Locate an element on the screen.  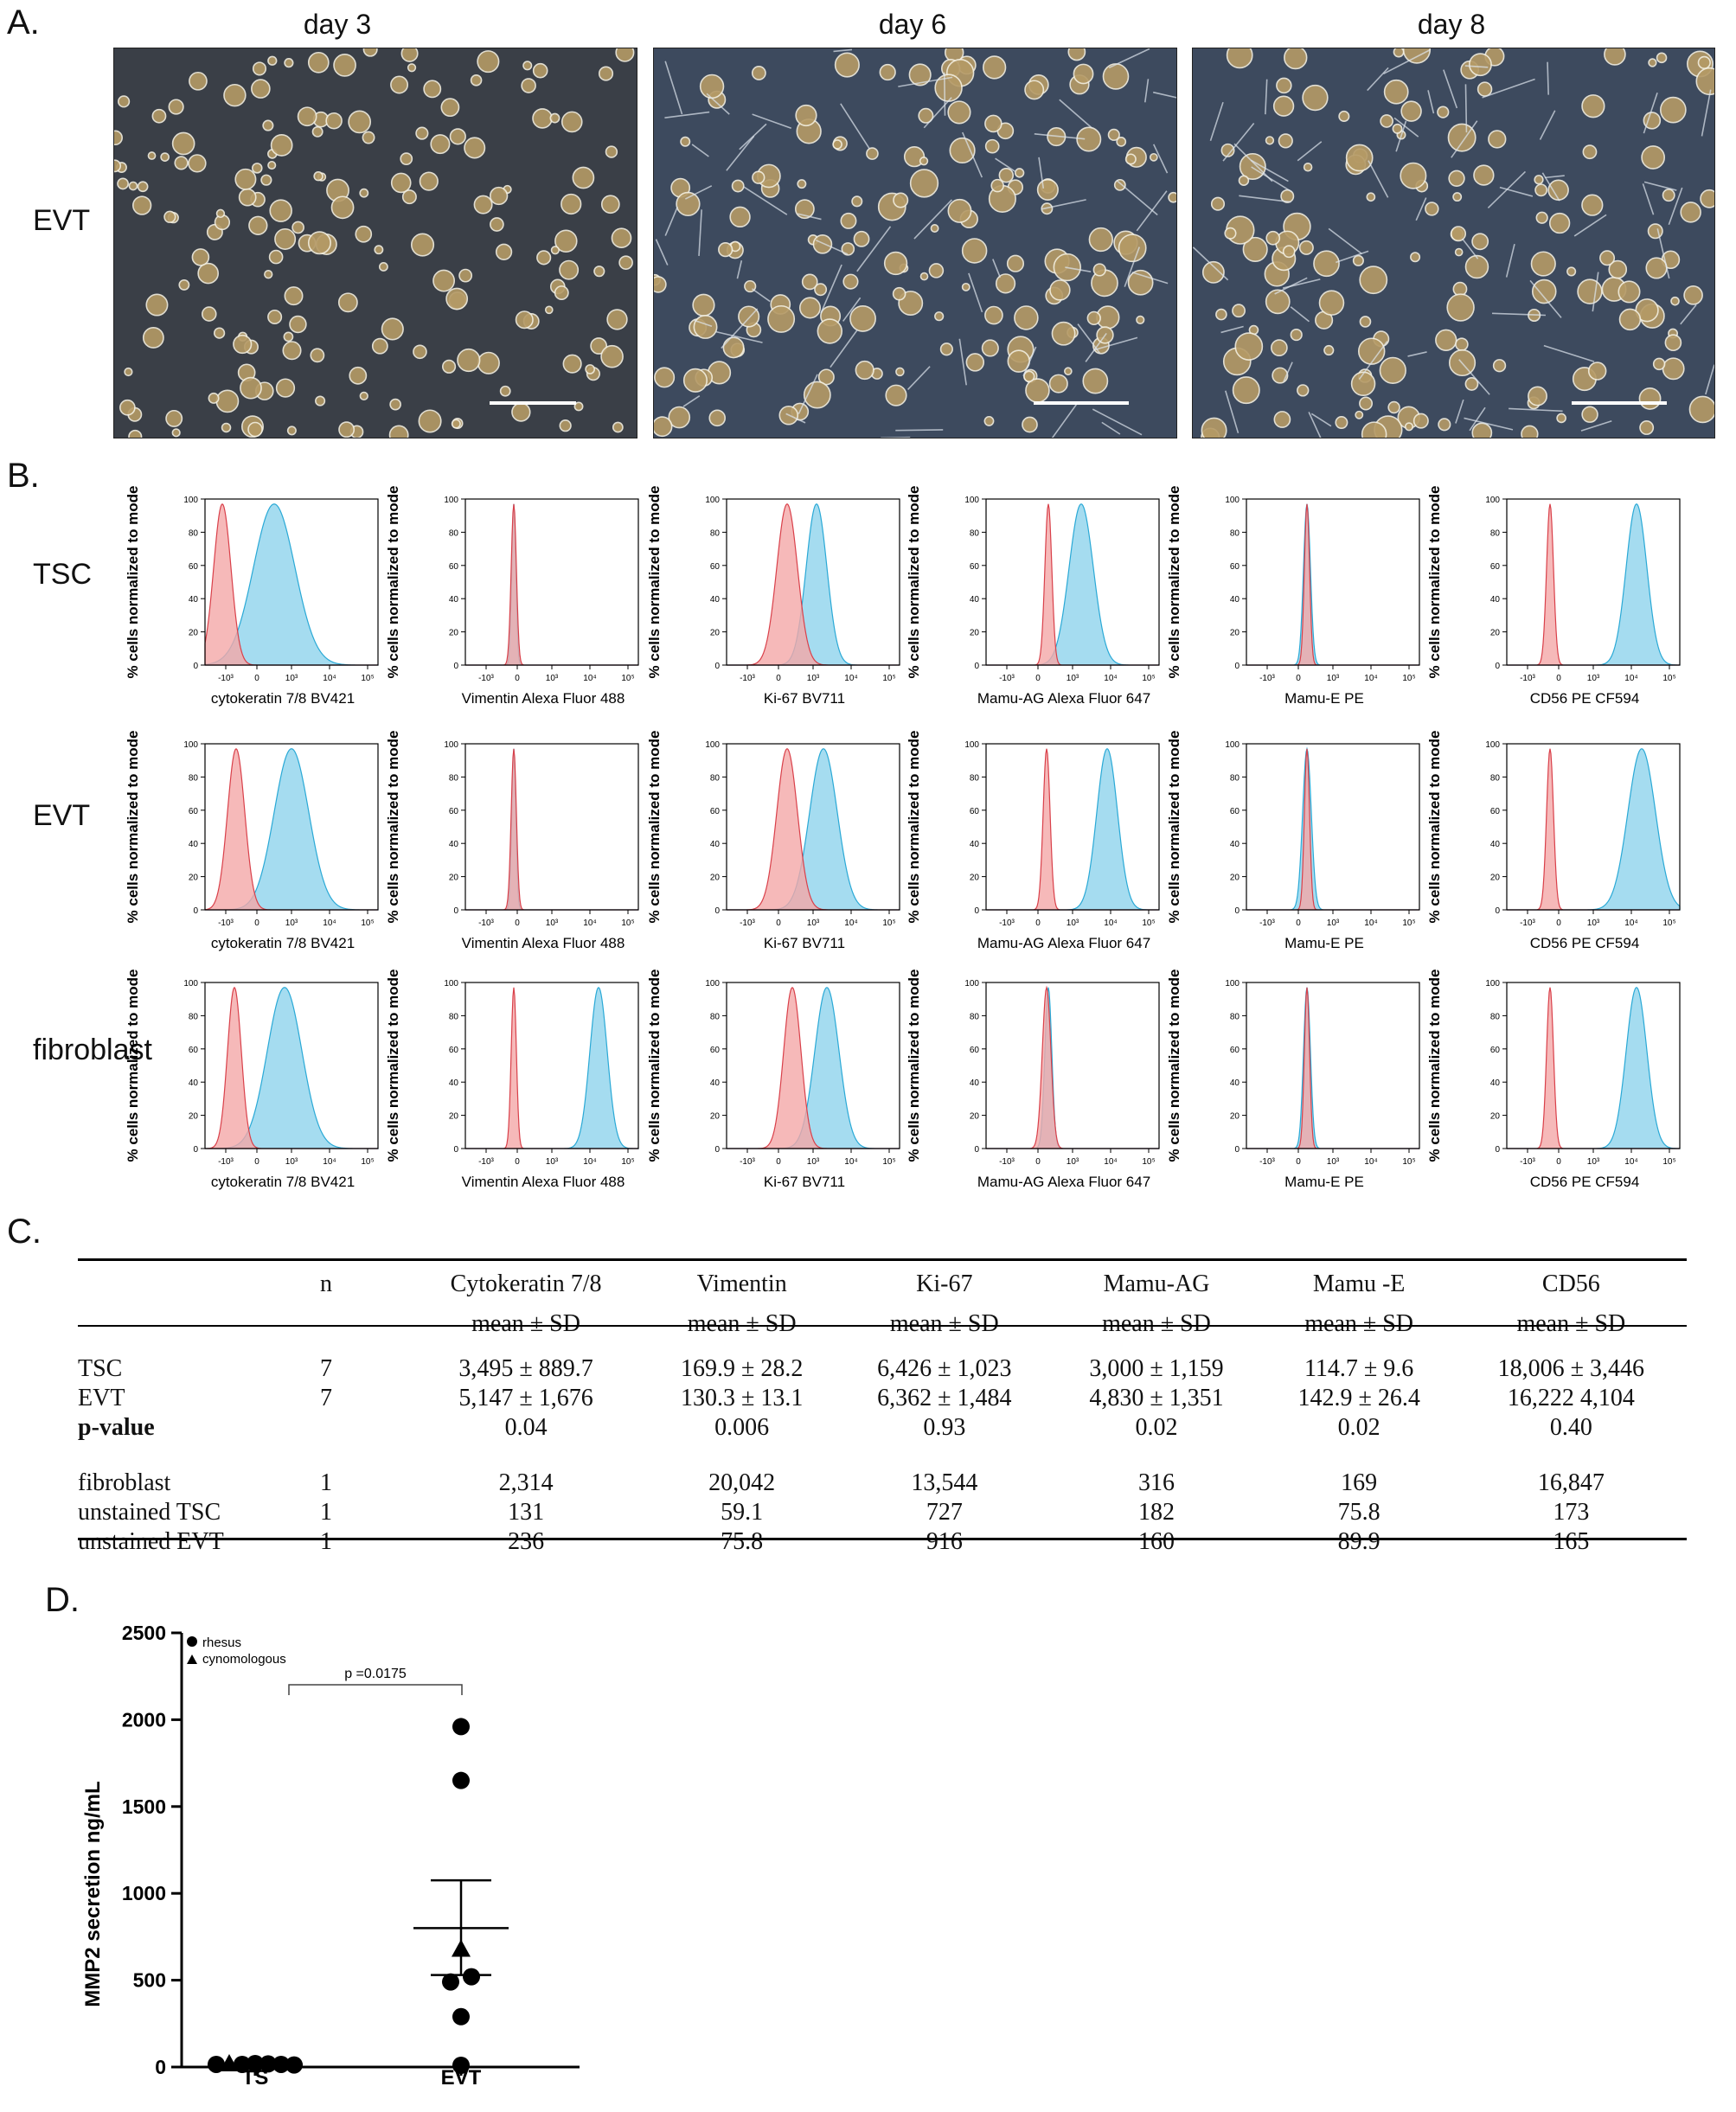
table-cell: 131 is located at coordinates (526, 1512).